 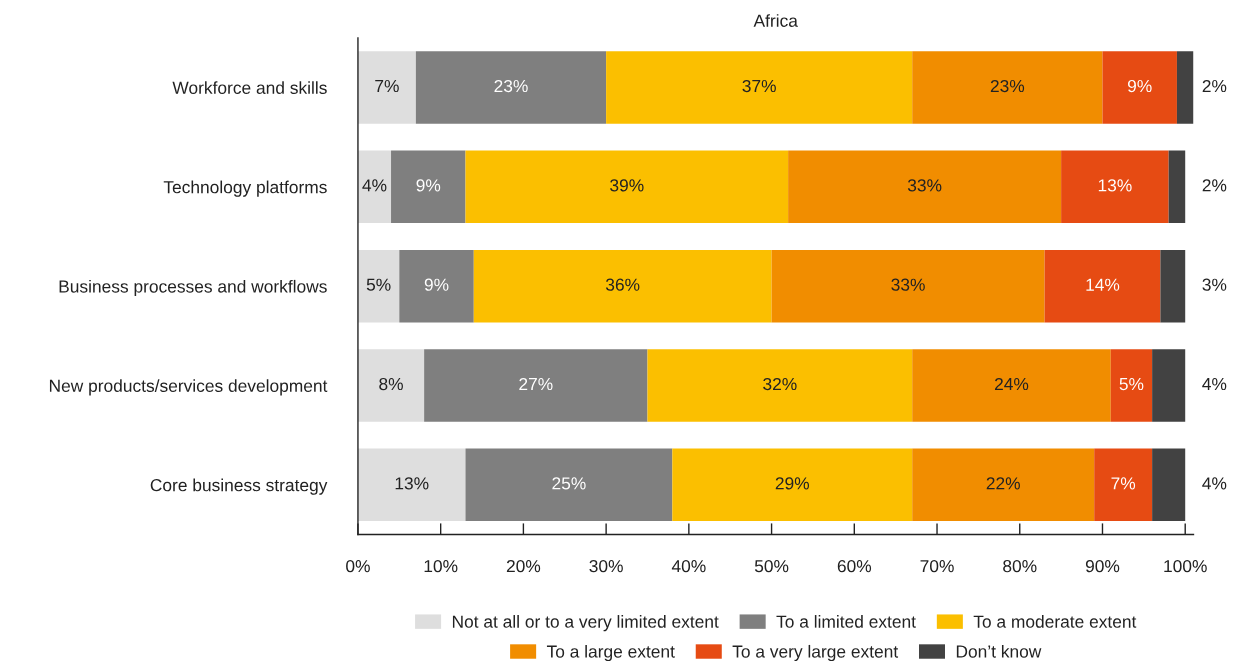 What do you see at coordinates (688, 566) in the screenshot?
I see `x-tick-label: 40%` at bounding box center [688, 566].